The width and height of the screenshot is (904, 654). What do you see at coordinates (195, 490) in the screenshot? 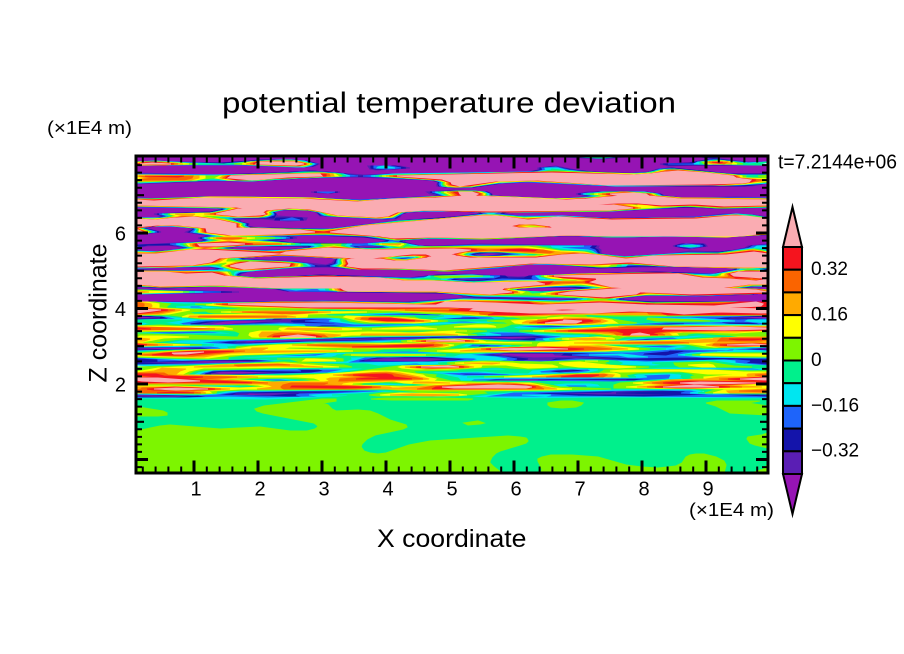
I see `svg-text: 1` at bounding box center [195, 490].